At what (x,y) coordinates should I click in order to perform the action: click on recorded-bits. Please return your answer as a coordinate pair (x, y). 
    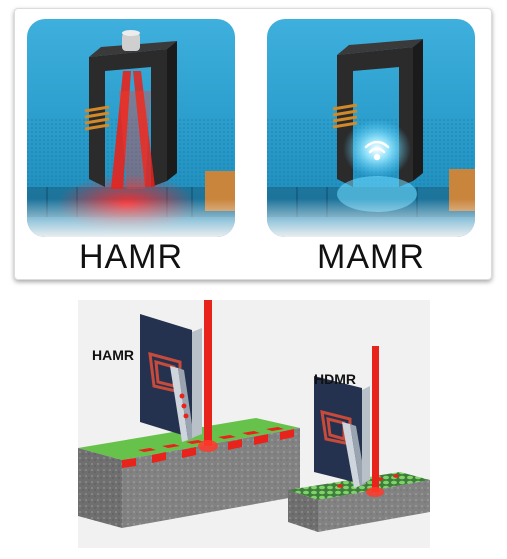
    Looking at the image, I should click on (208, 447).